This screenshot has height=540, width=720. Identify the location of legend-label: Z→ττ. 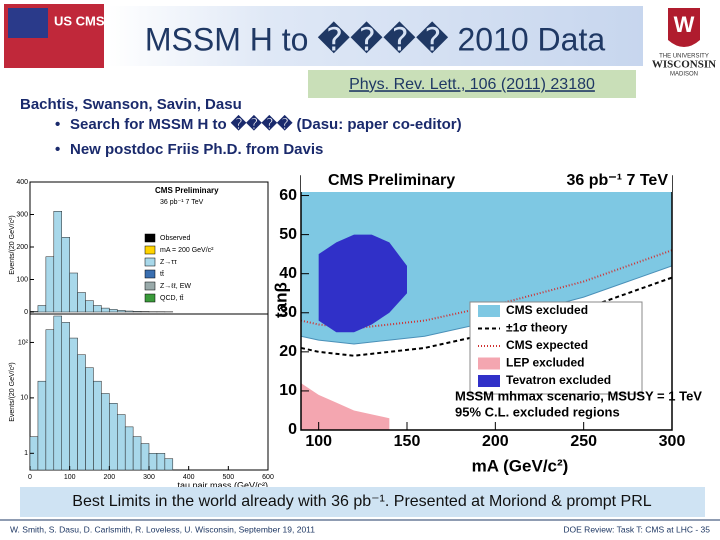
(168, 262).